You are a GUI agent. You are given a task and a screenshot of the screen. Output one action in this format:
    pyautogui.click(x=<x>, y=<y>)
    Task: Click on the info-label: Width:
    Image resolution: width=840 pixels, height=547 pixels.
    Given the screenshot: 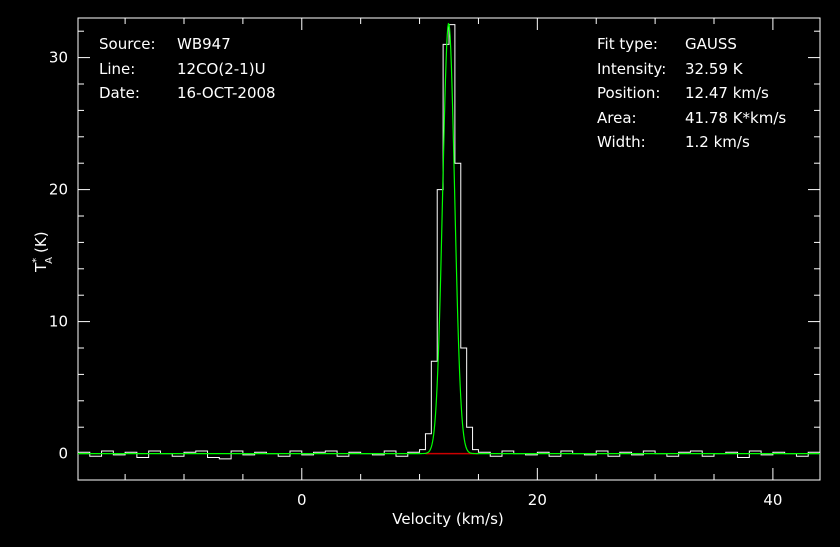 What is the action you would take?
    pyautogui.click(x=621, y=142)
    